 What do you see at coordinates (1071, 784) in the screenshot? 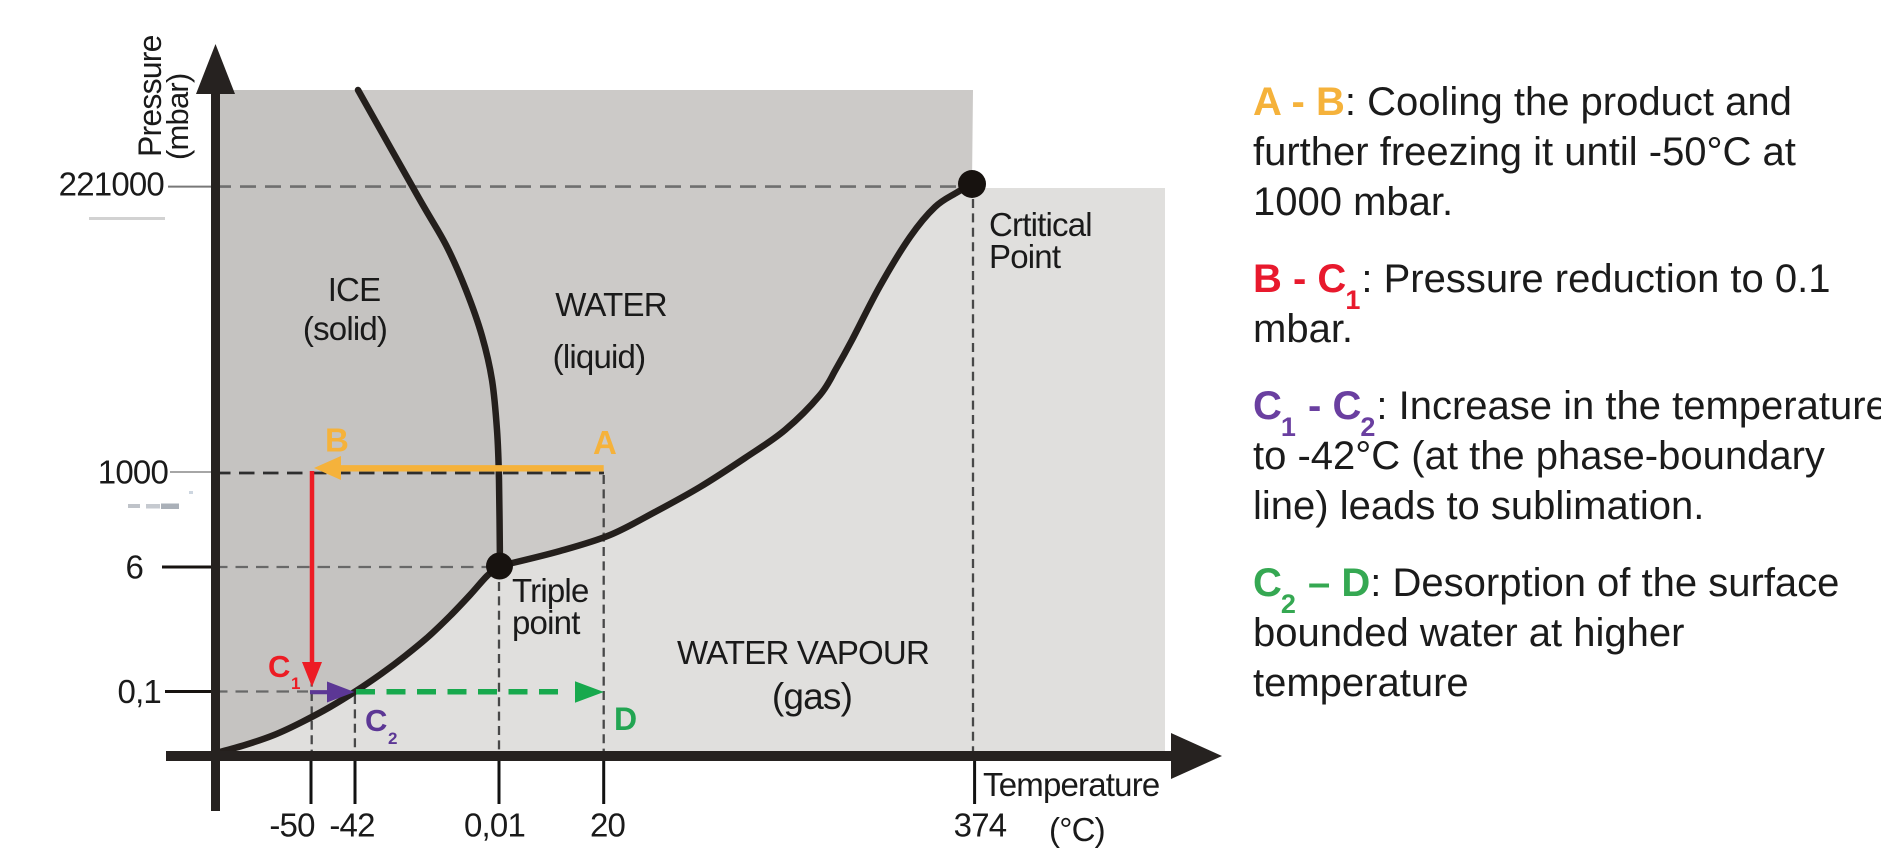
I see `svg-text: Temperature` at bounding box center [1071, 784].